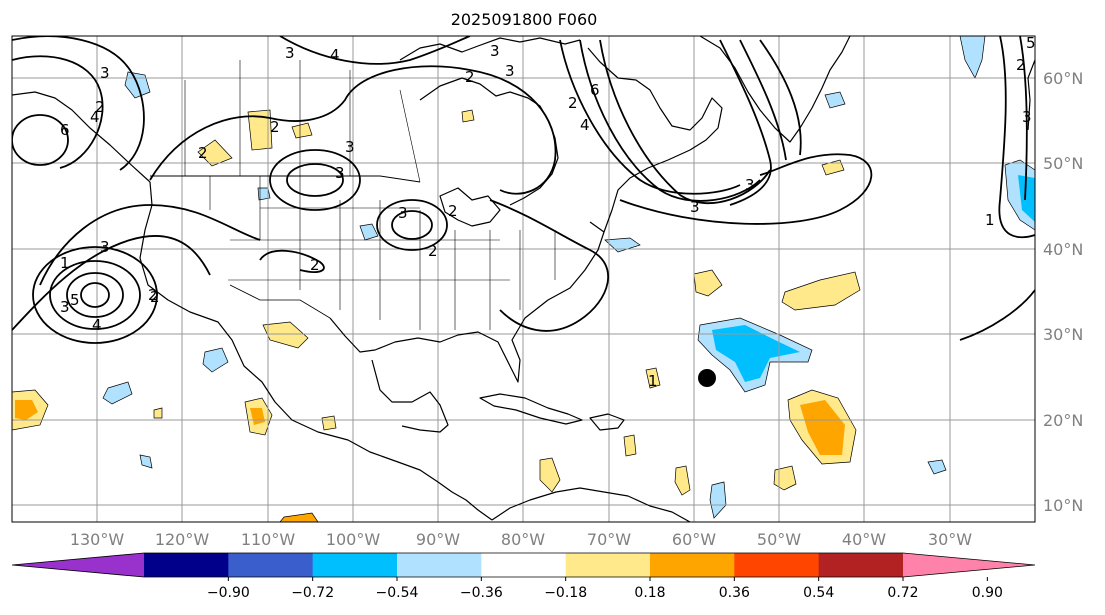  I want to click on lon-label: 120°W, so click(182, 539).